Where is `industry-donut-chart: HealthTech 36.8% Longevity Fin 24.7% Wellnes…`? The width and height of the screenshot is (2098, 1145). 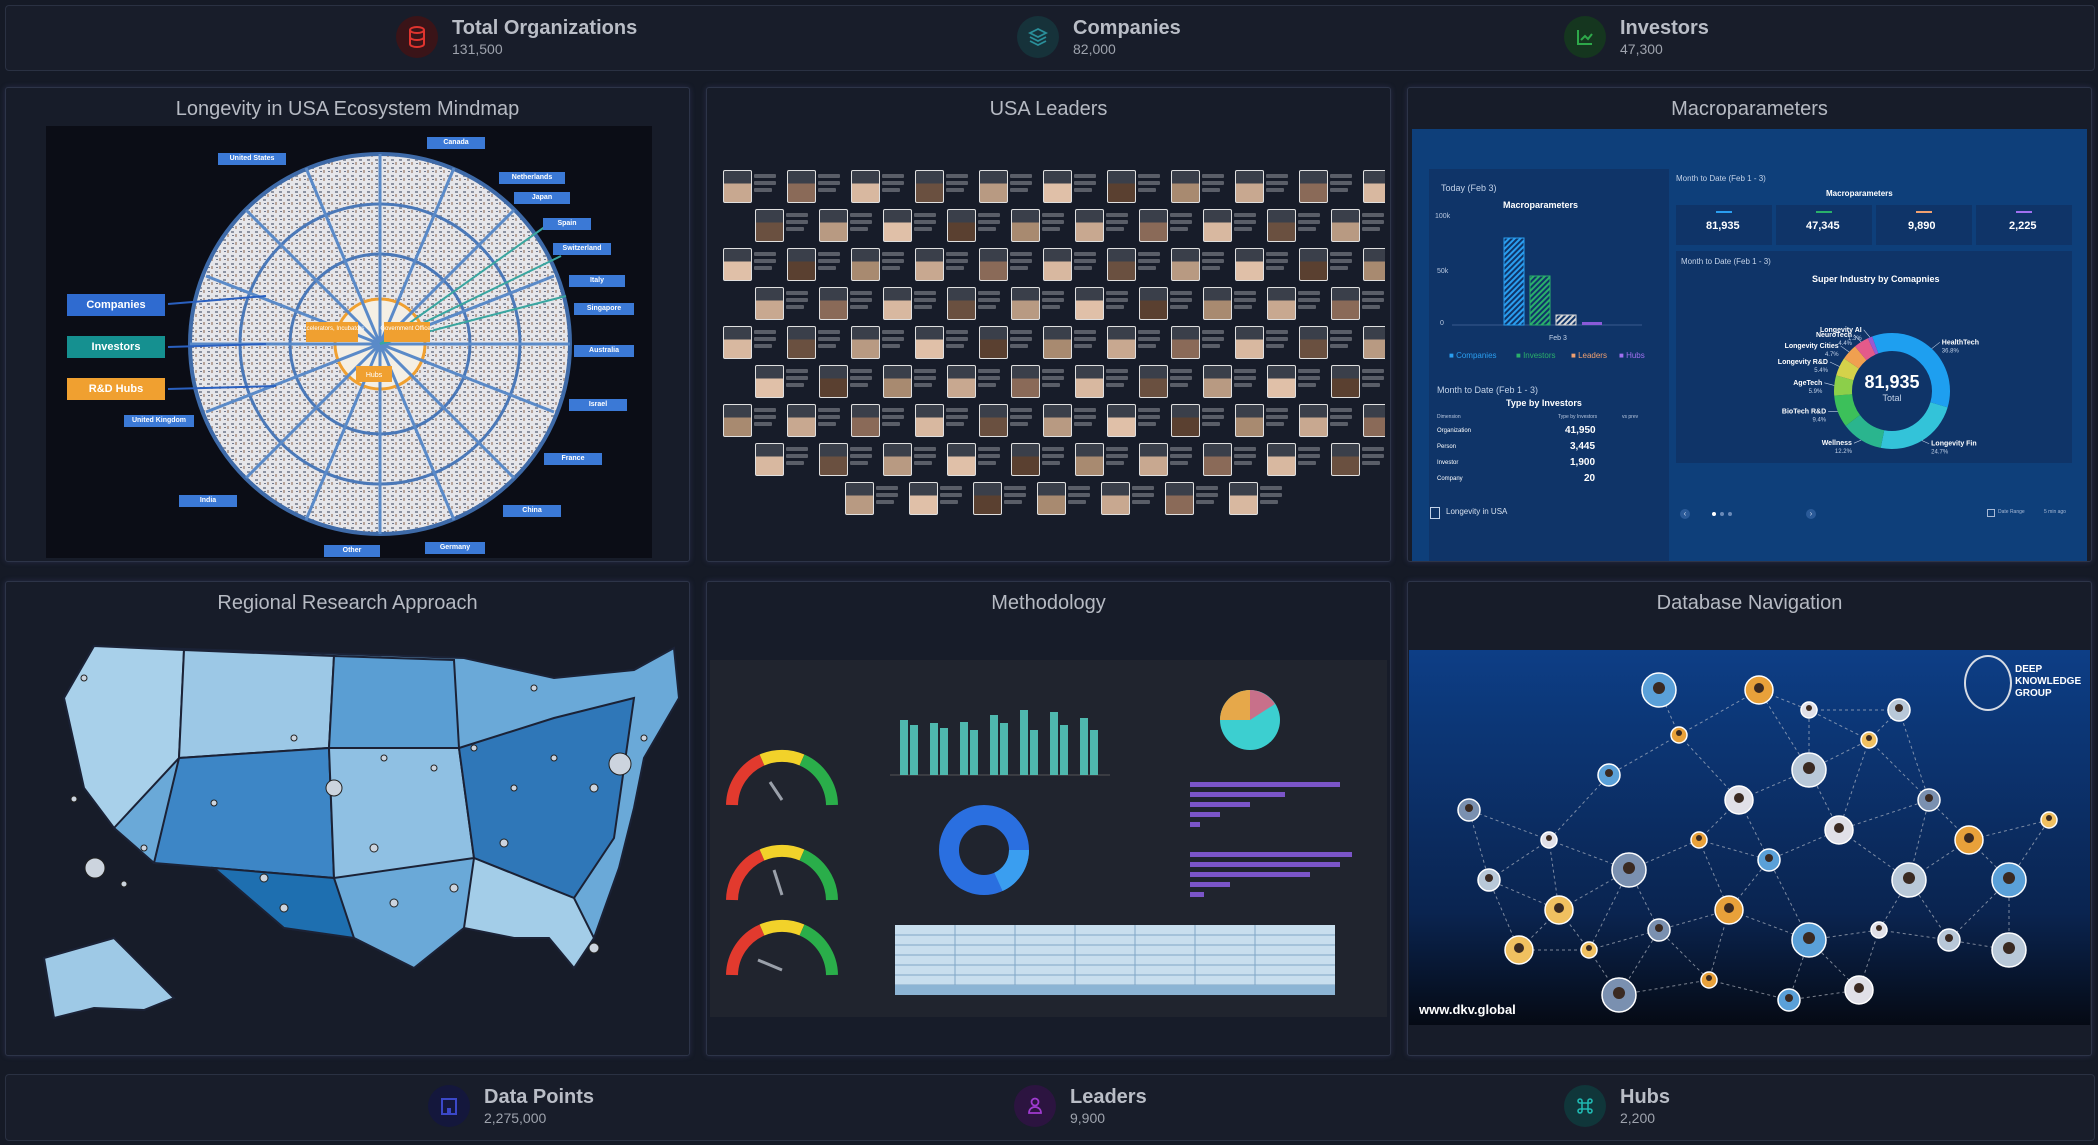 industry-donut-chart: HealthTech 36.8% Longevity Fin 24.7% Wellnes… is located at coordinates (1882, 371).